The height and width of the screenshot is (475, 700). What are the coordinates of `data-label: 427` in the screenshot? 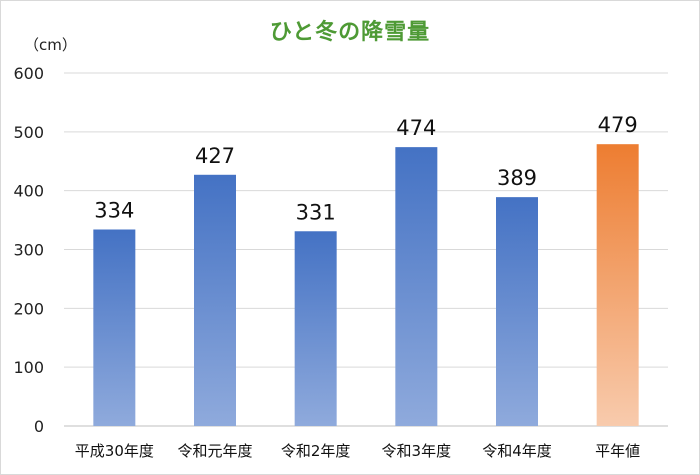 It's located at (215, 156).